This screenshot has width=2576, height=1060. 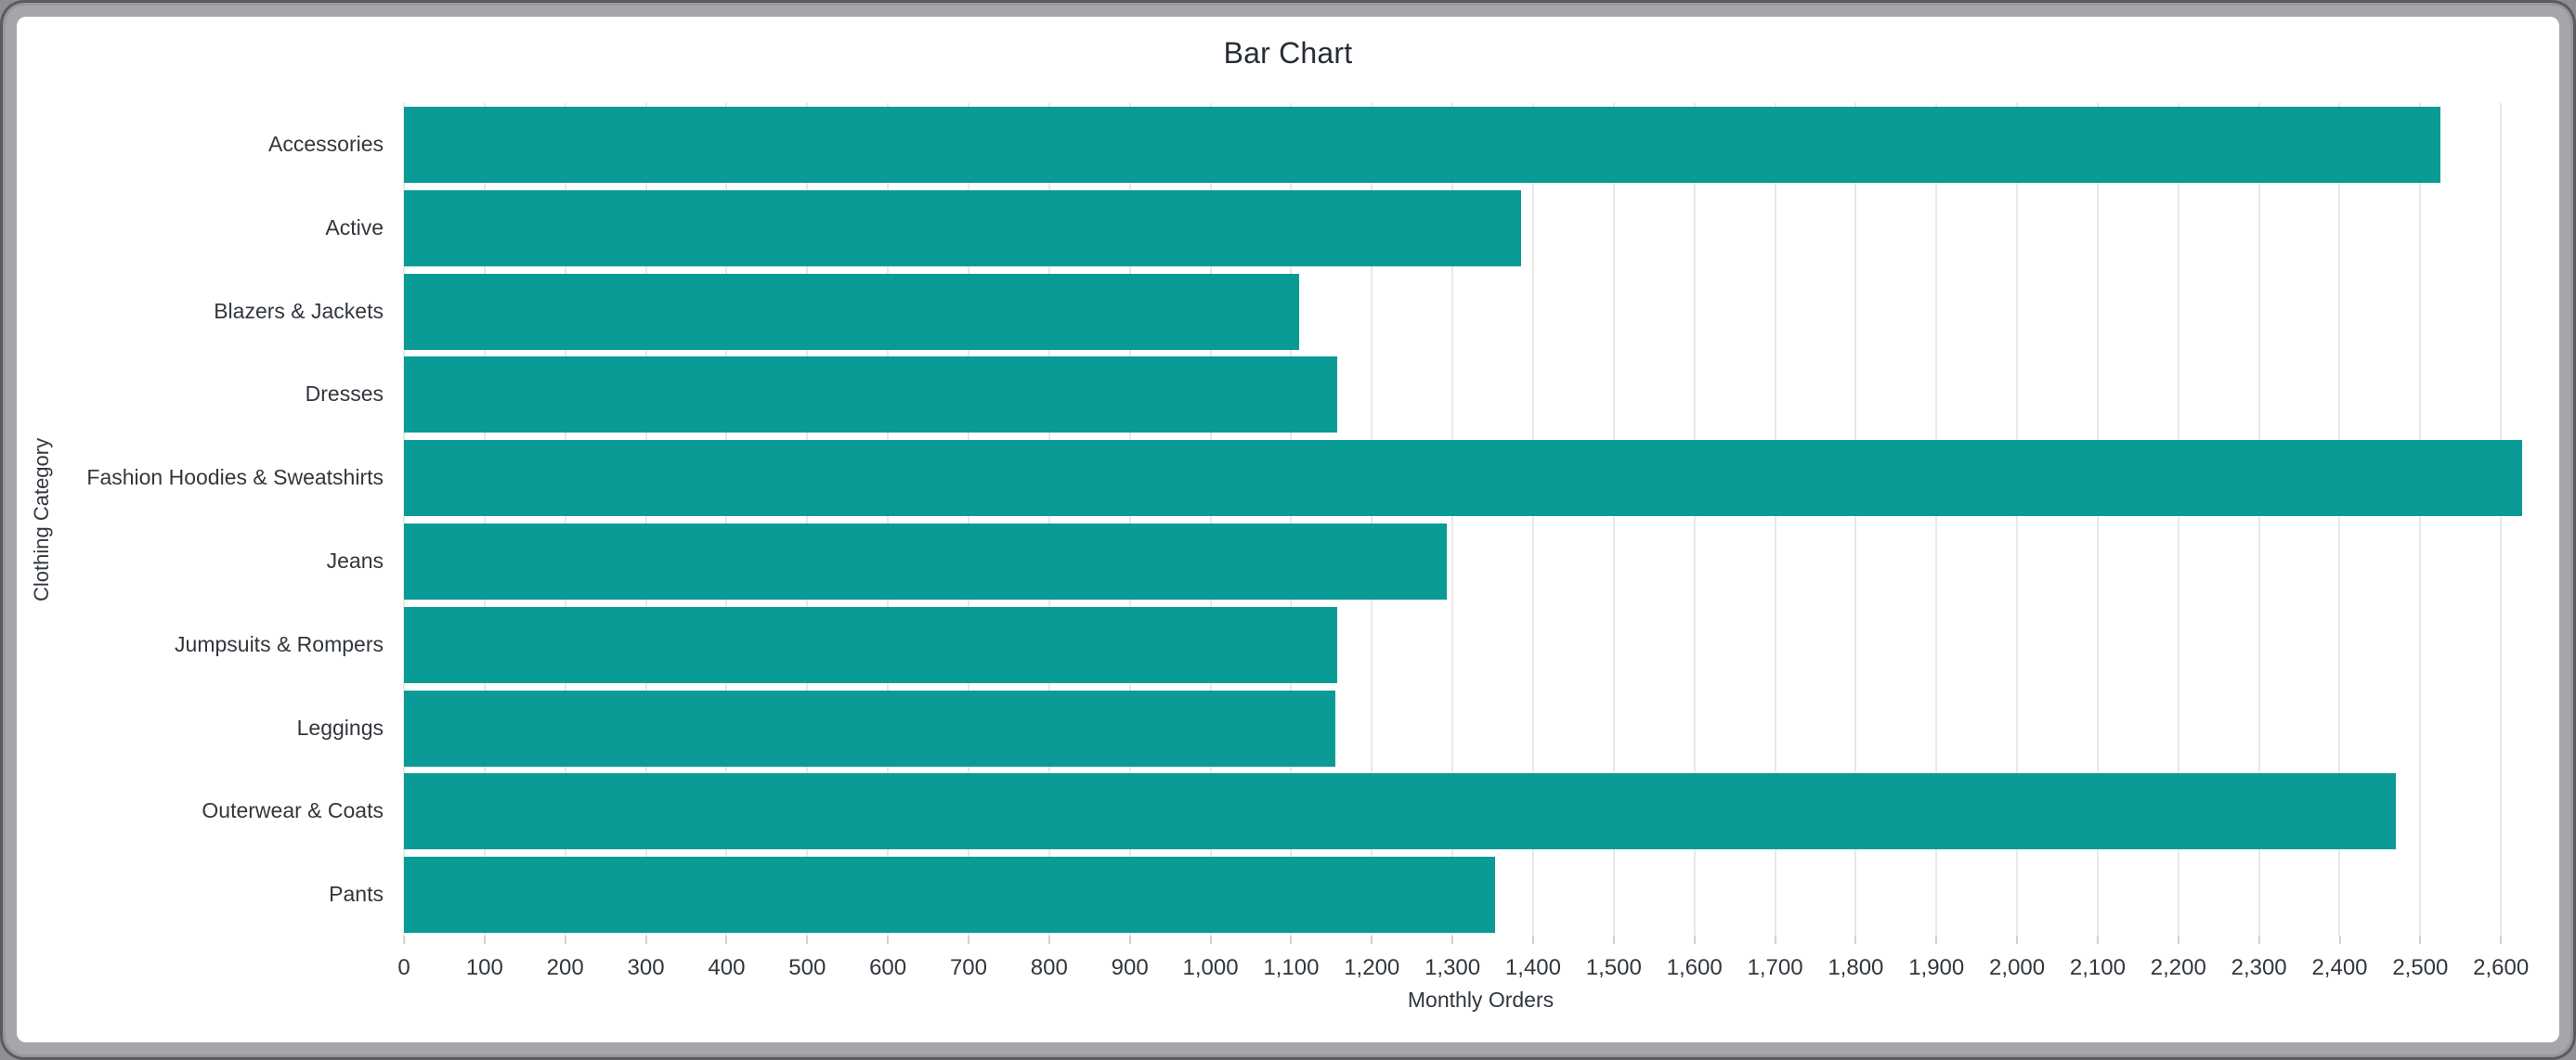 What do you see at coordinates (727, 968) in the screenshot?
I see `x-tick-label: 400` at bounding box center [727, 968].